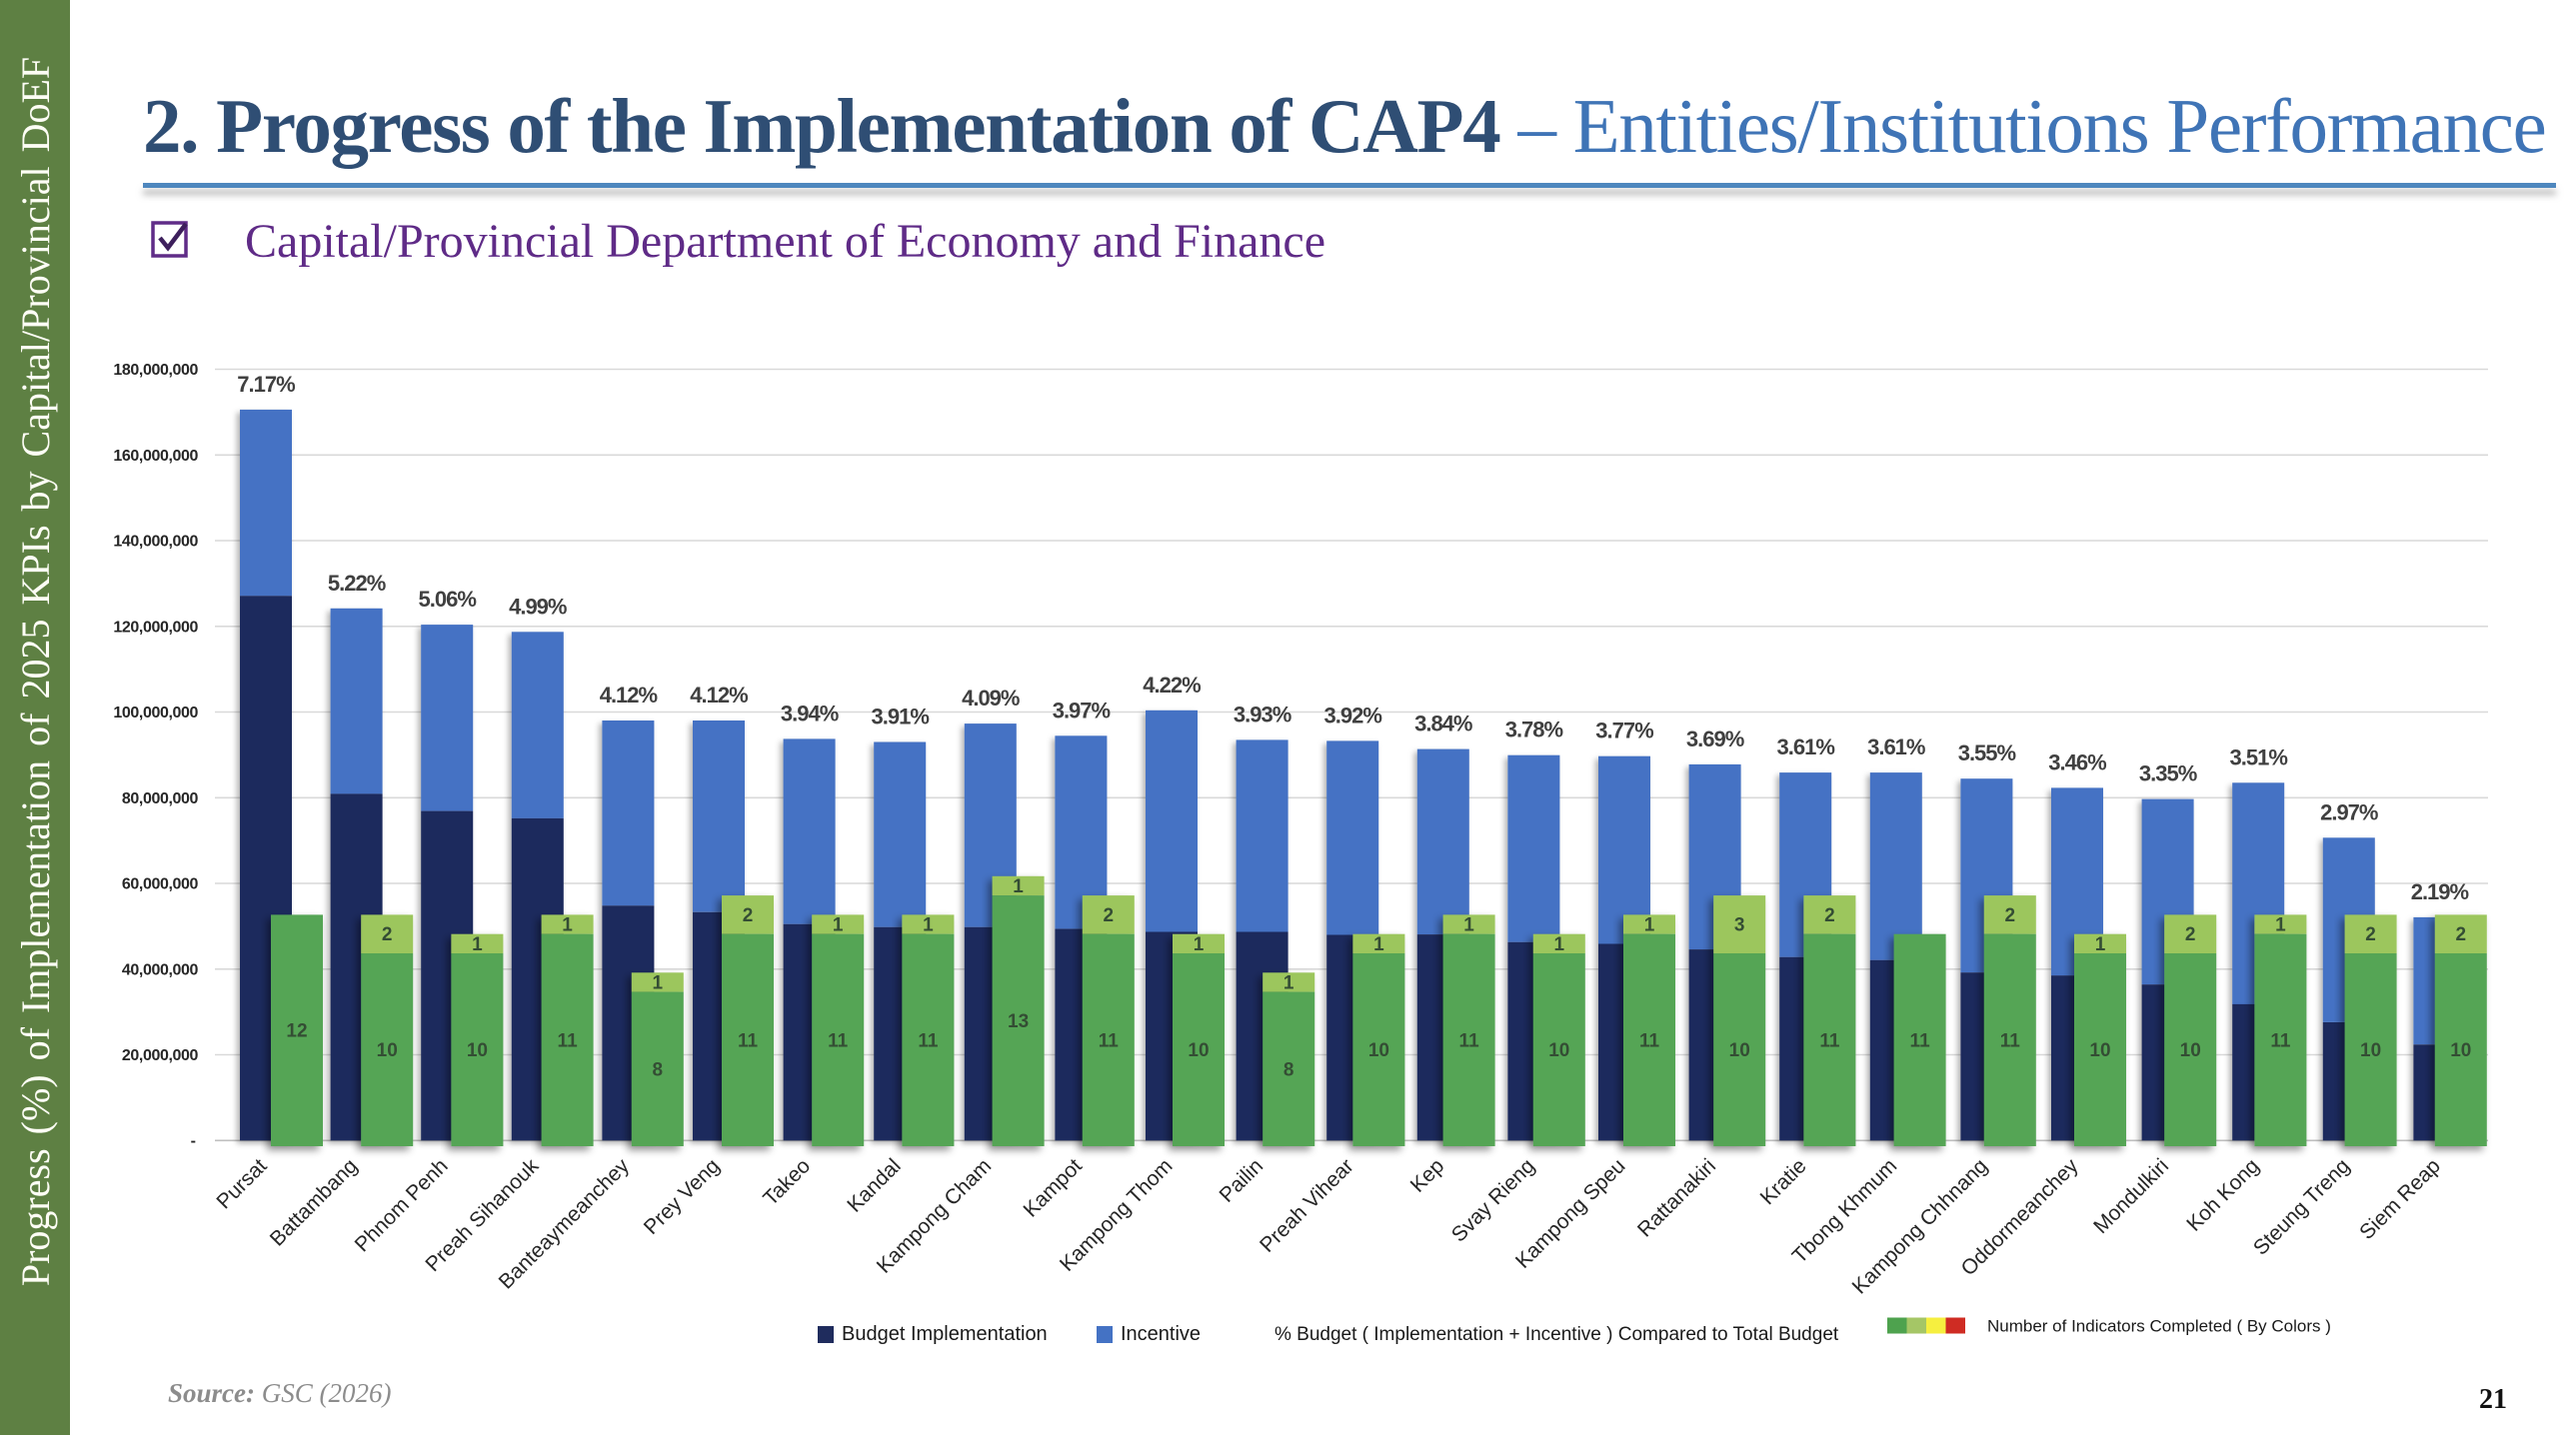 The image size is (2576, 1435). I want to click on svg-text: Koh Kong, so click(2222, 1194).